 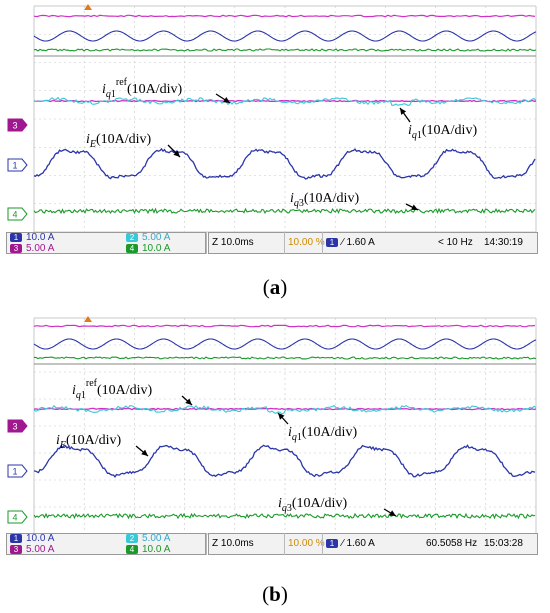 I want to click on panel-a-channel-scale-4: 4 10.0 A, so click(x=148, y=248).